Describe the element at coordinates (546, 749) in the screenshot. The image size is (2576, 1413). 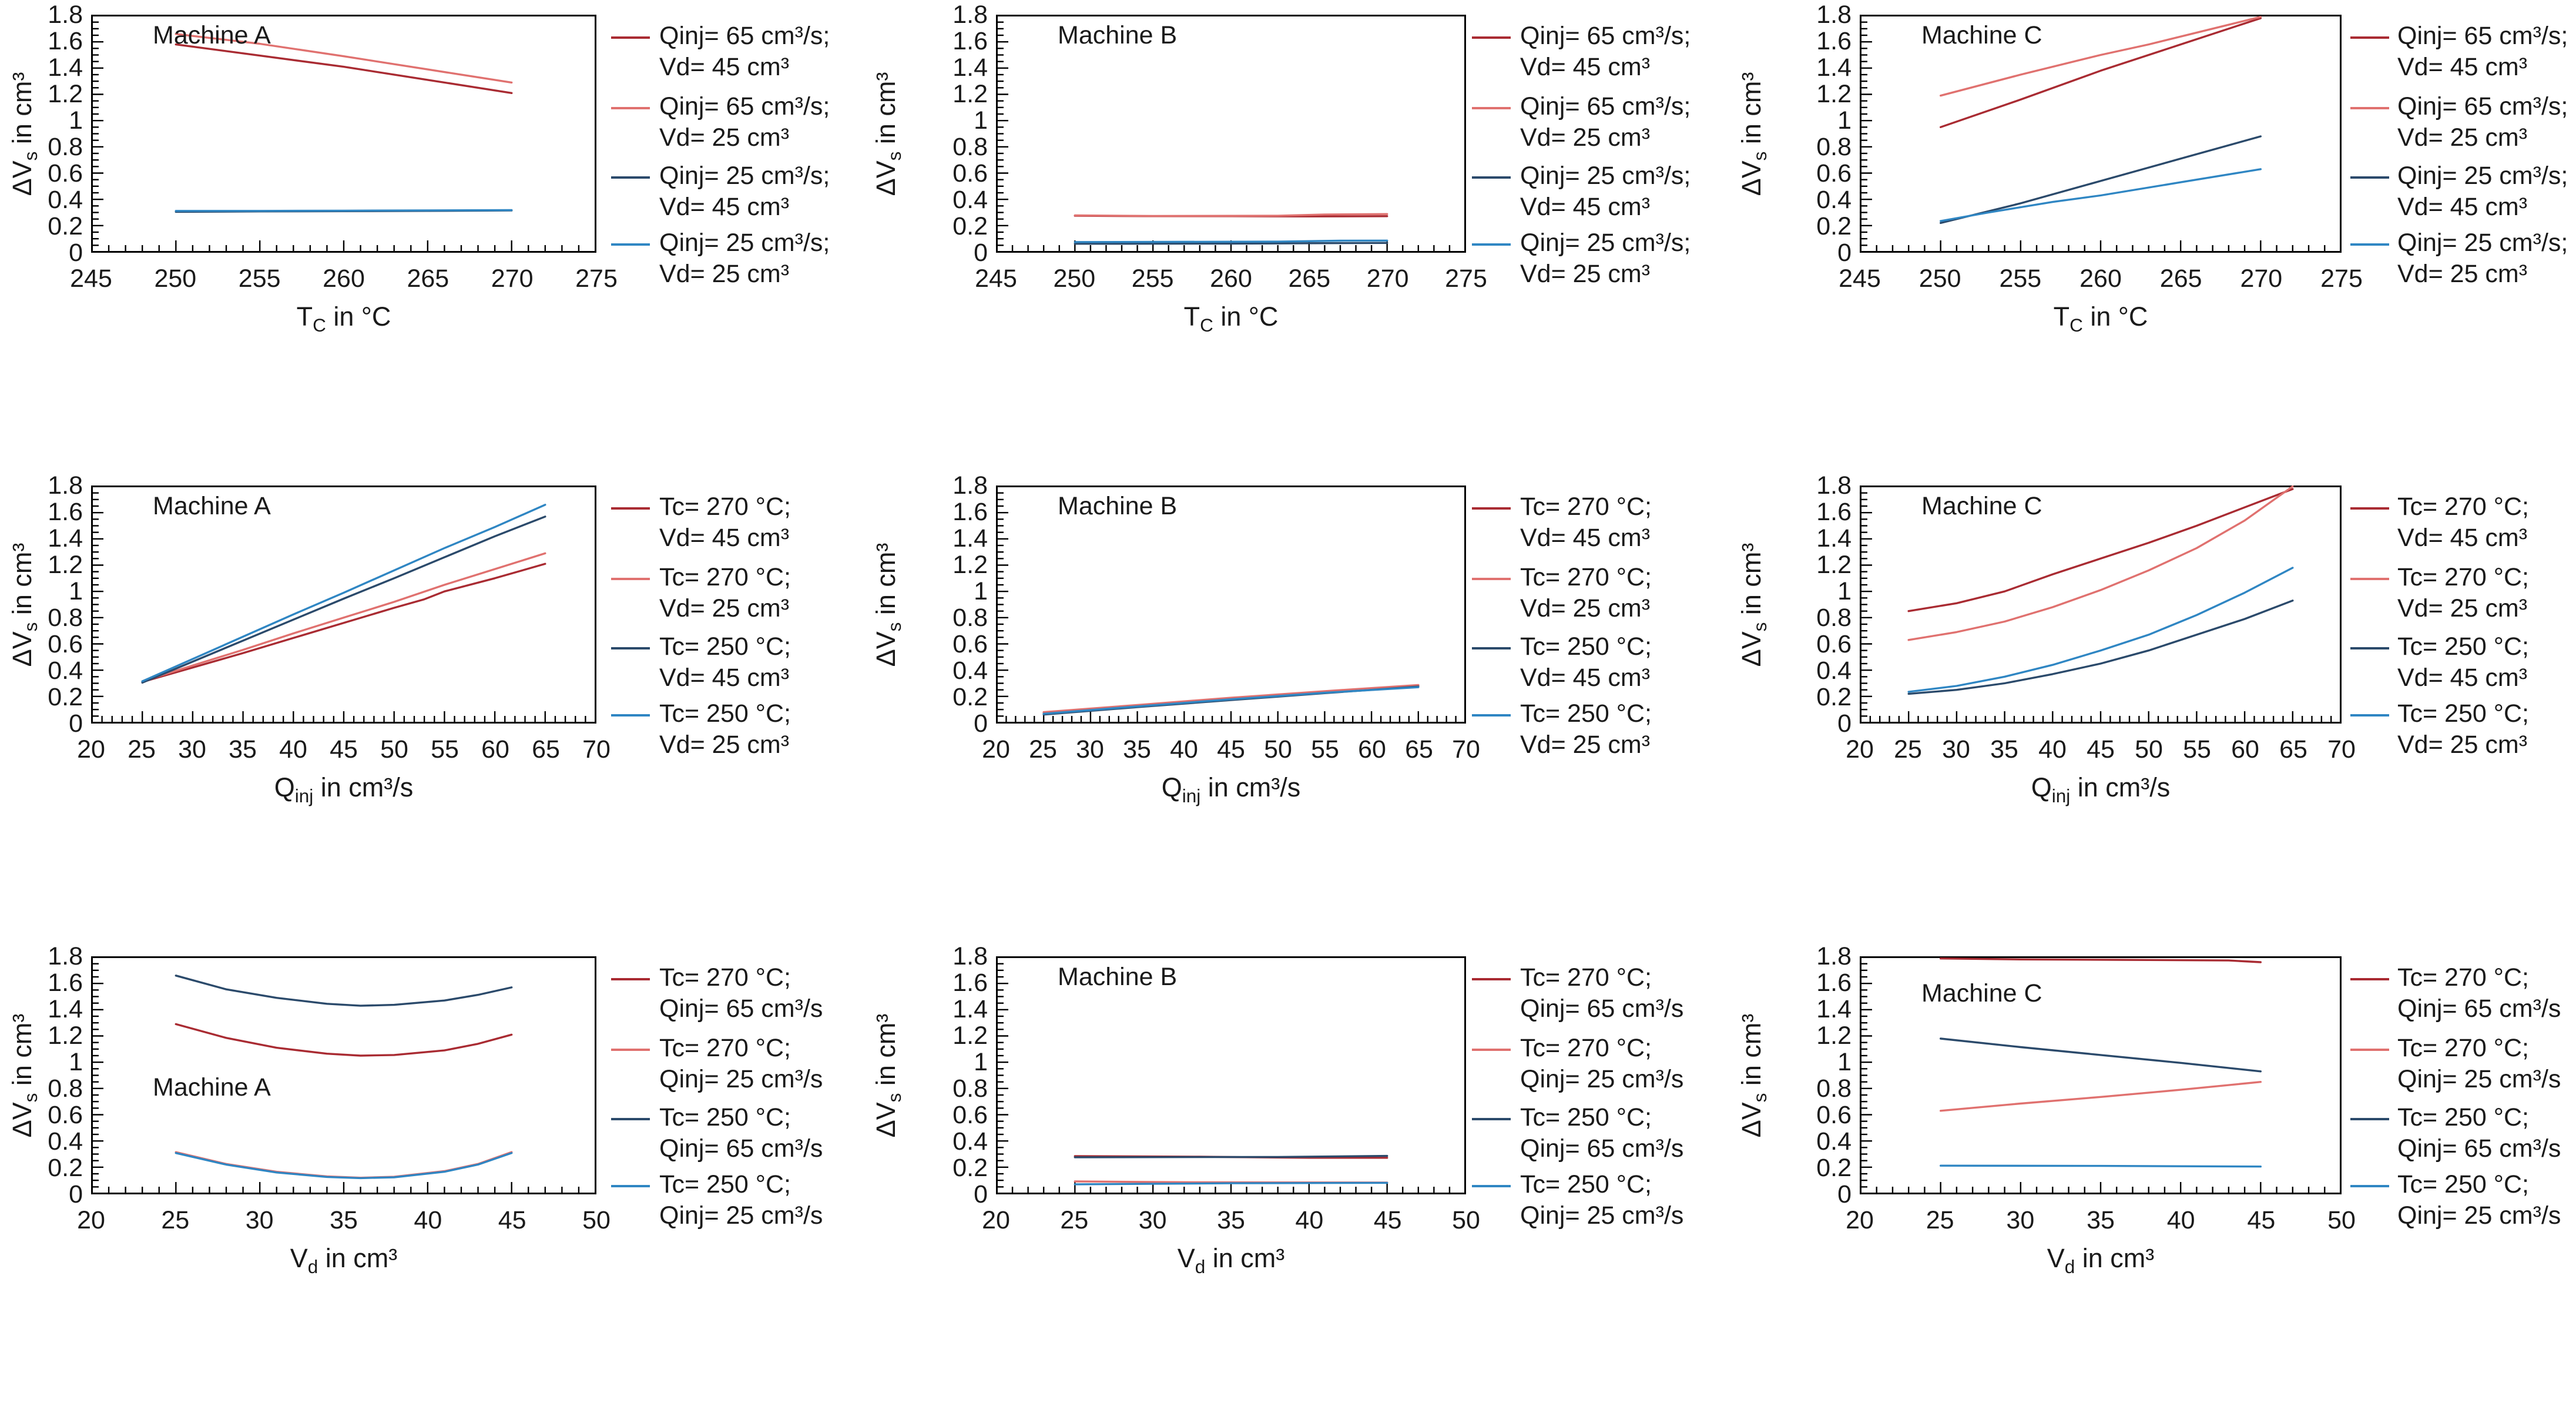
I see `x-tick-label: 65` at that location.